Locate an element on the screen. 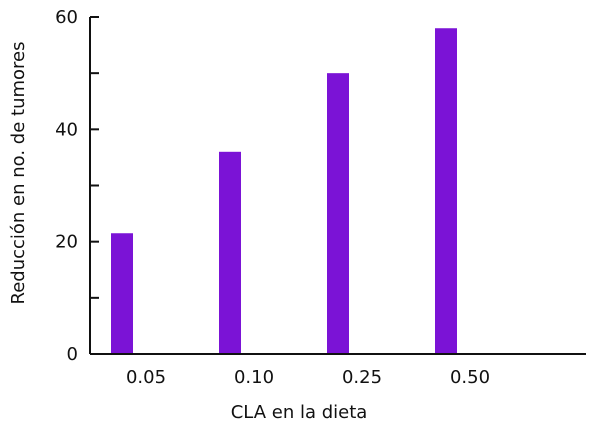  x-tick-label: 0.25 is located at coordinates (362, 377).